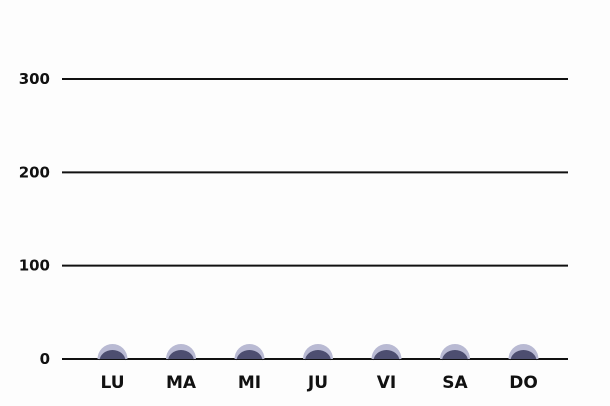 The height and width of the screenshot is (406, 610). Describe the element at coordinates (34, 266) in the screenshot. I see `y-tick-label: 100` at that location.